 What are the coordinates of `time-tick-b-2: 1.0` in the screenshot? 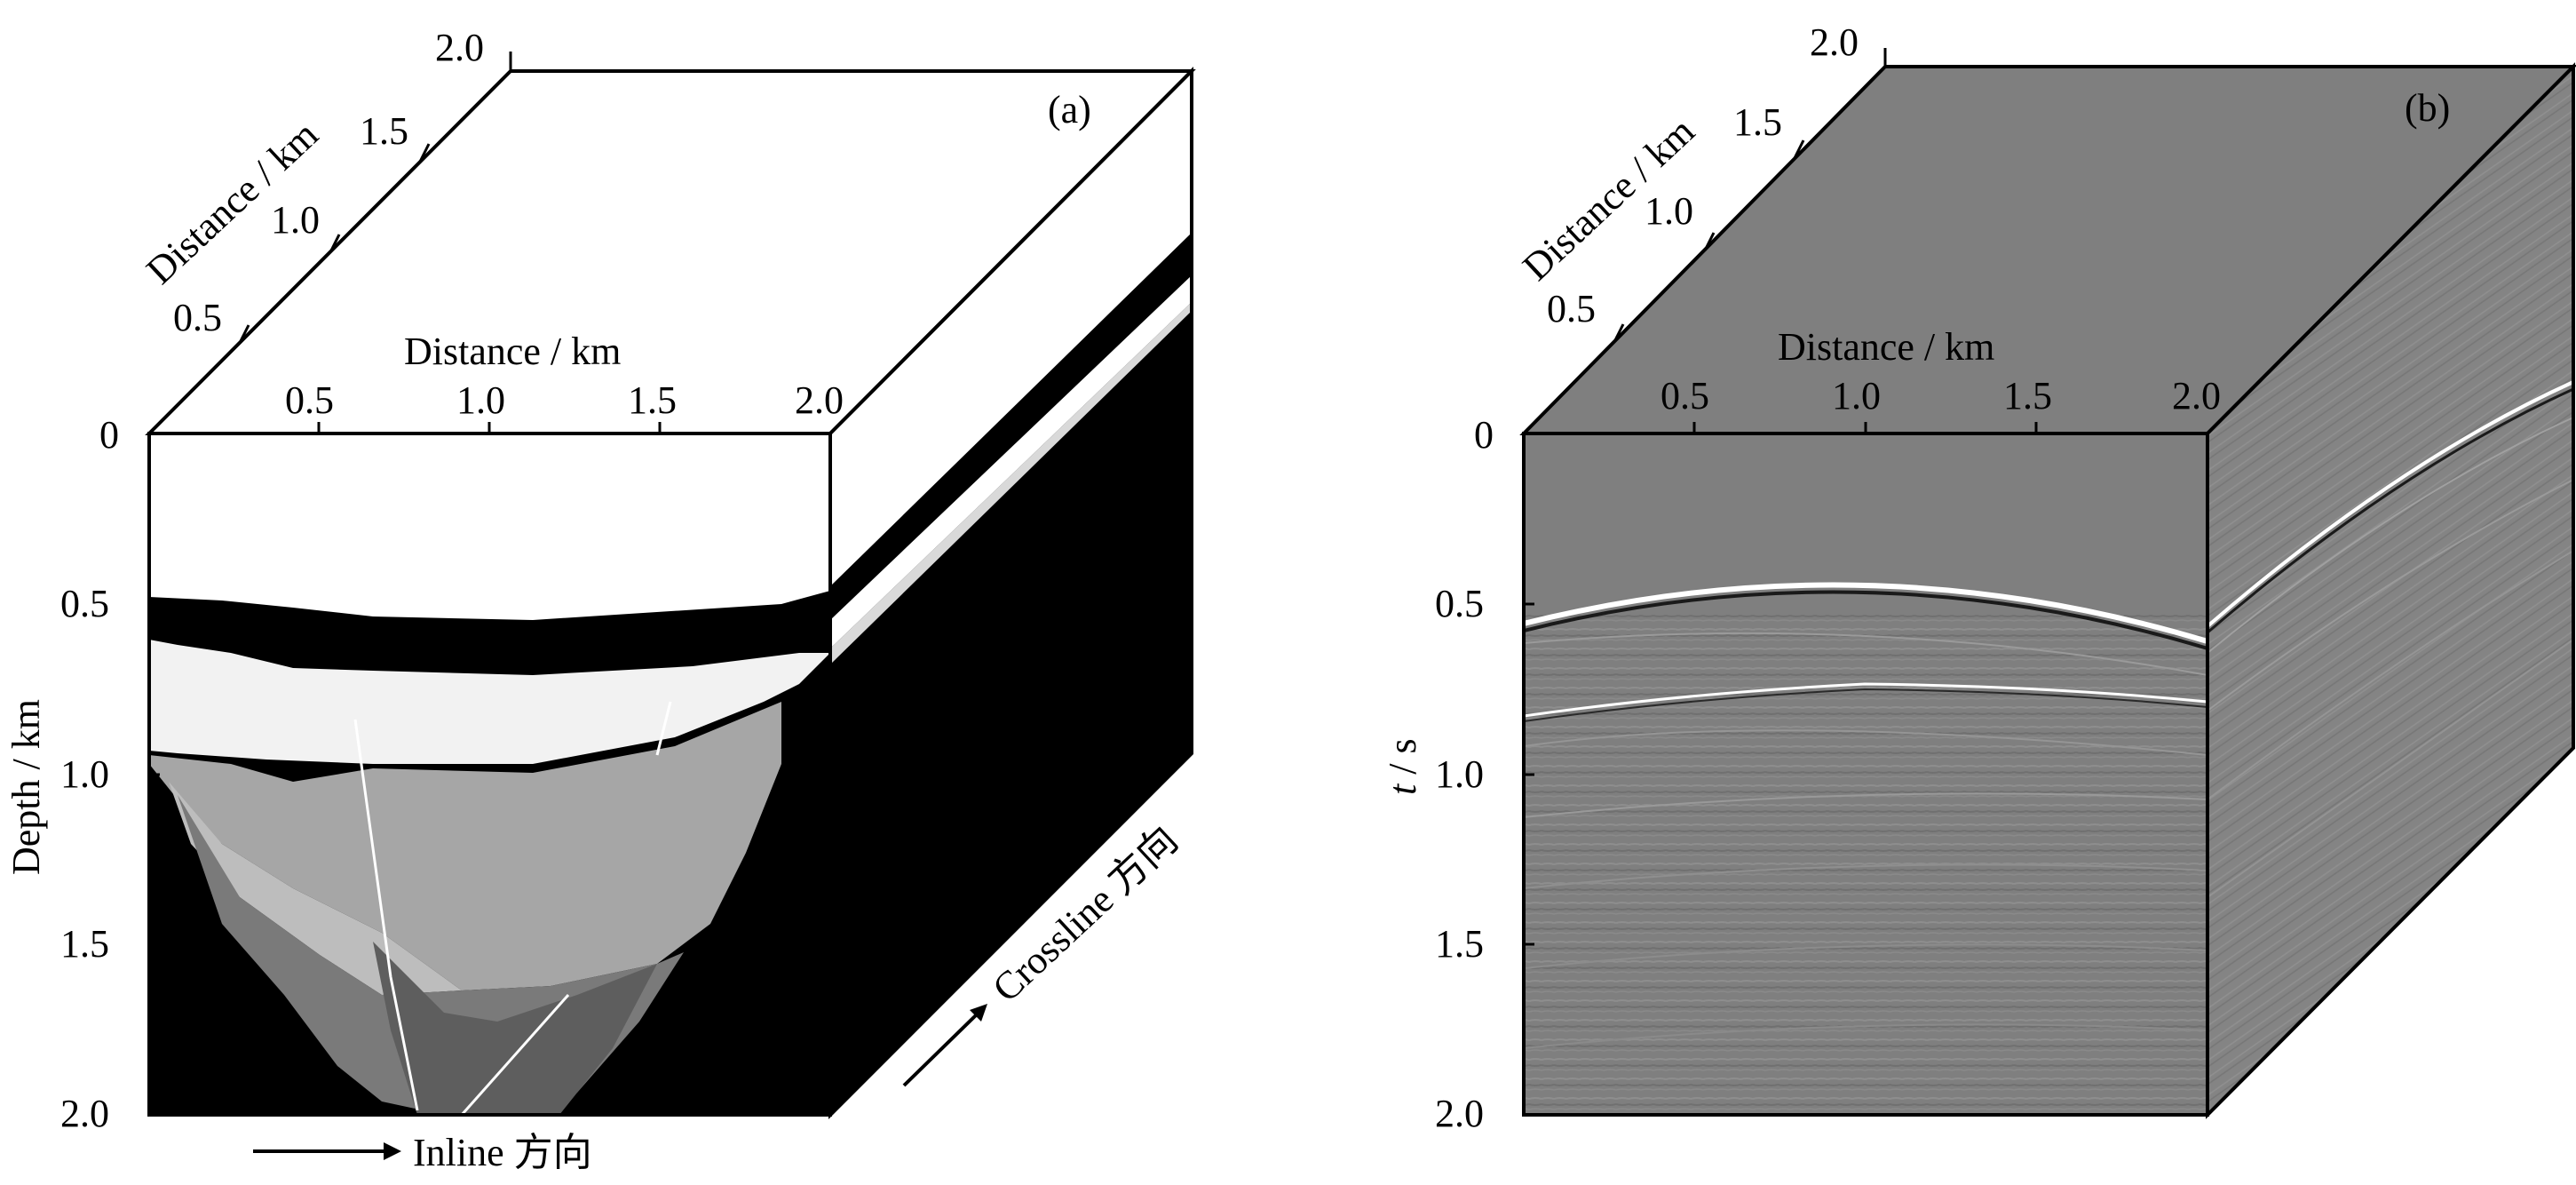 It's located at (1460, 774).